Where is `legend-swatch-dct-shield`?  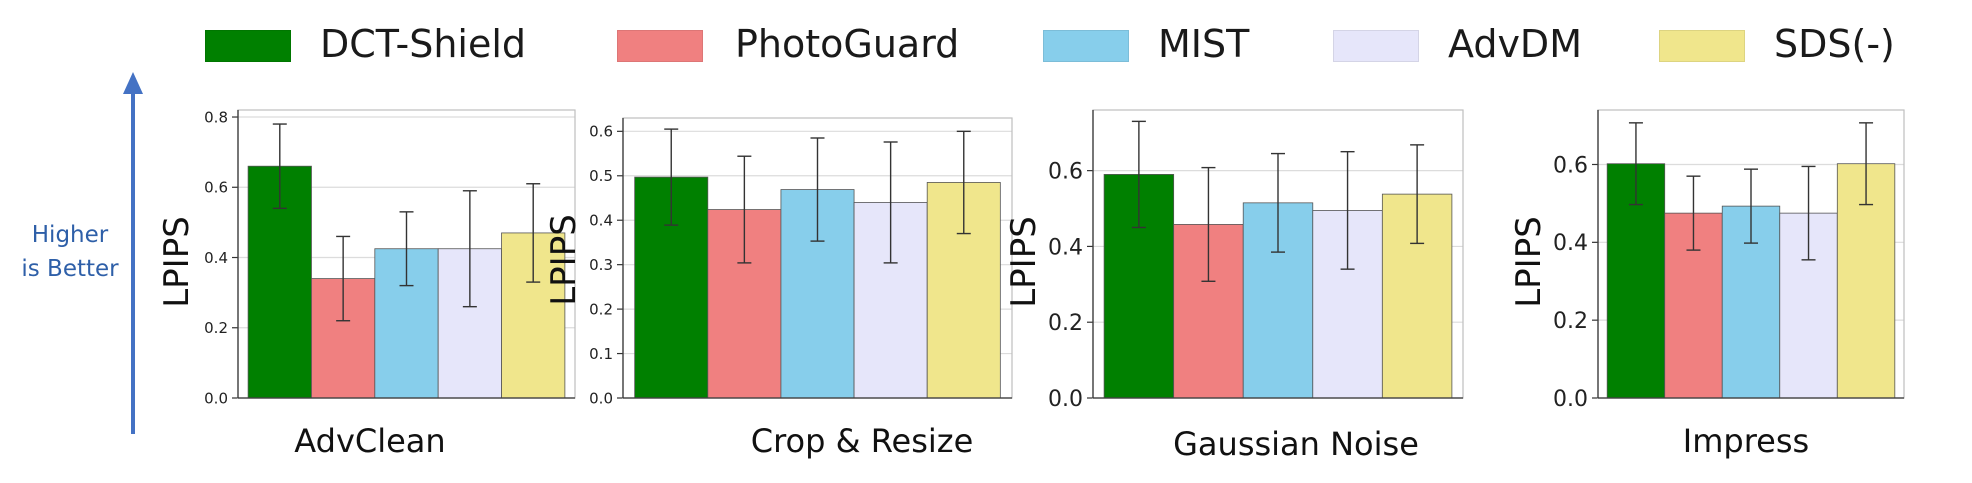
legend-swatch-dct-shield is located at coordinates (248, 46).